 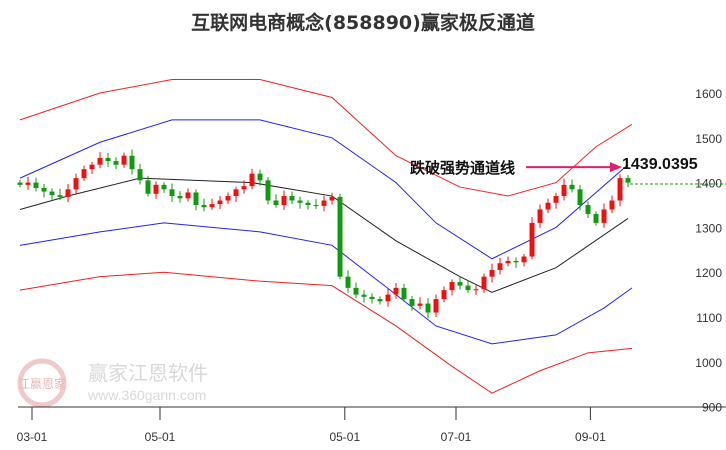 I want to click on y-tick-label: 1200, so click(x=708, y=273).